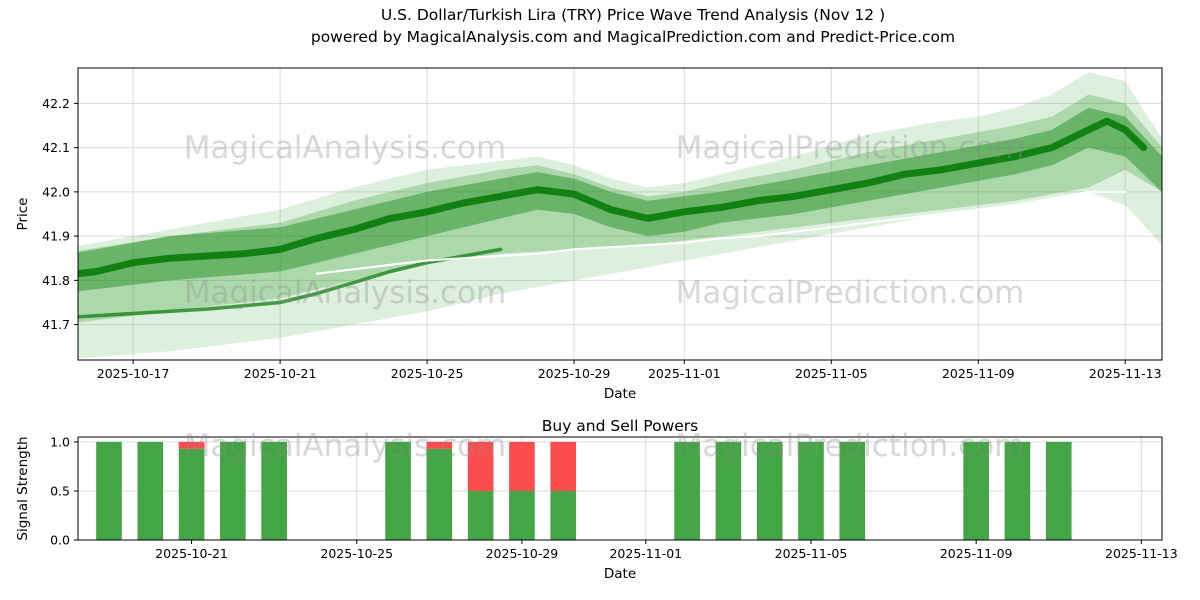  What do you see at coordinates (56, 147) in the screenshot?
I see `y-tick-label: 42.1` at bounding box center [56, 147].